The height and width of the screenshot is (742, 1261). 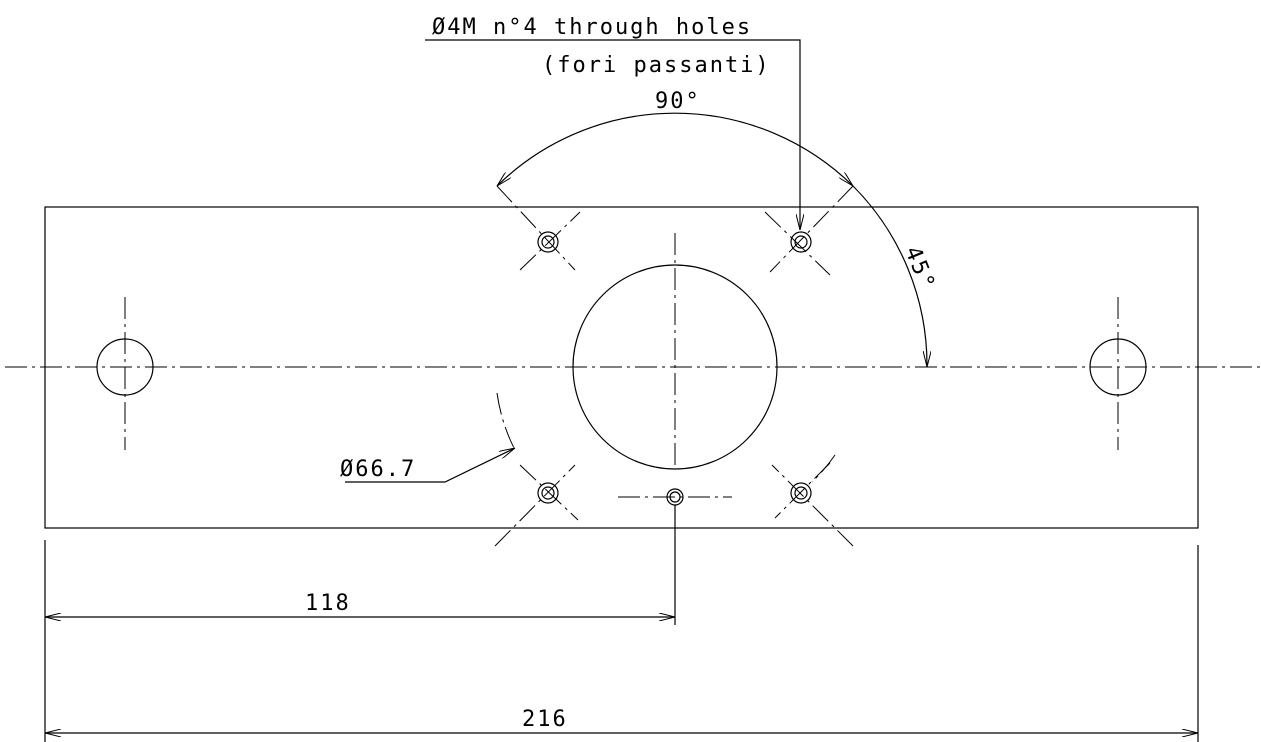 What do you see at coordinates (545, 719) in the screenshot?
I see `dim-216: 216` at bounding box center [545, 719].